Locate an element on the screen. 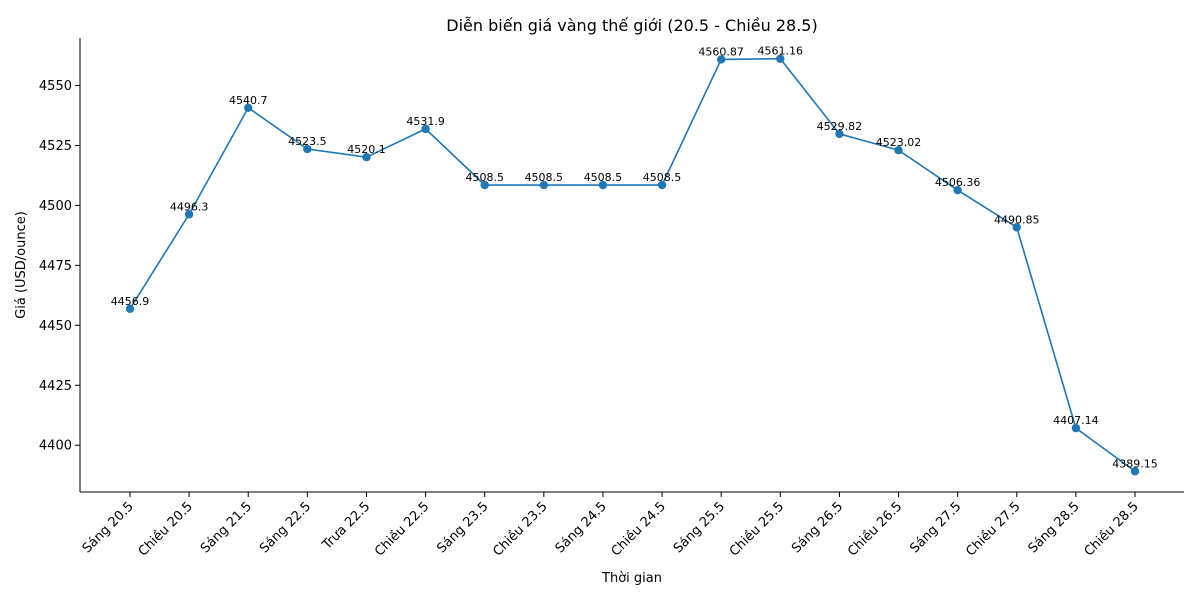  y-tick-label: 4525 is located at coordinates (55, 146).